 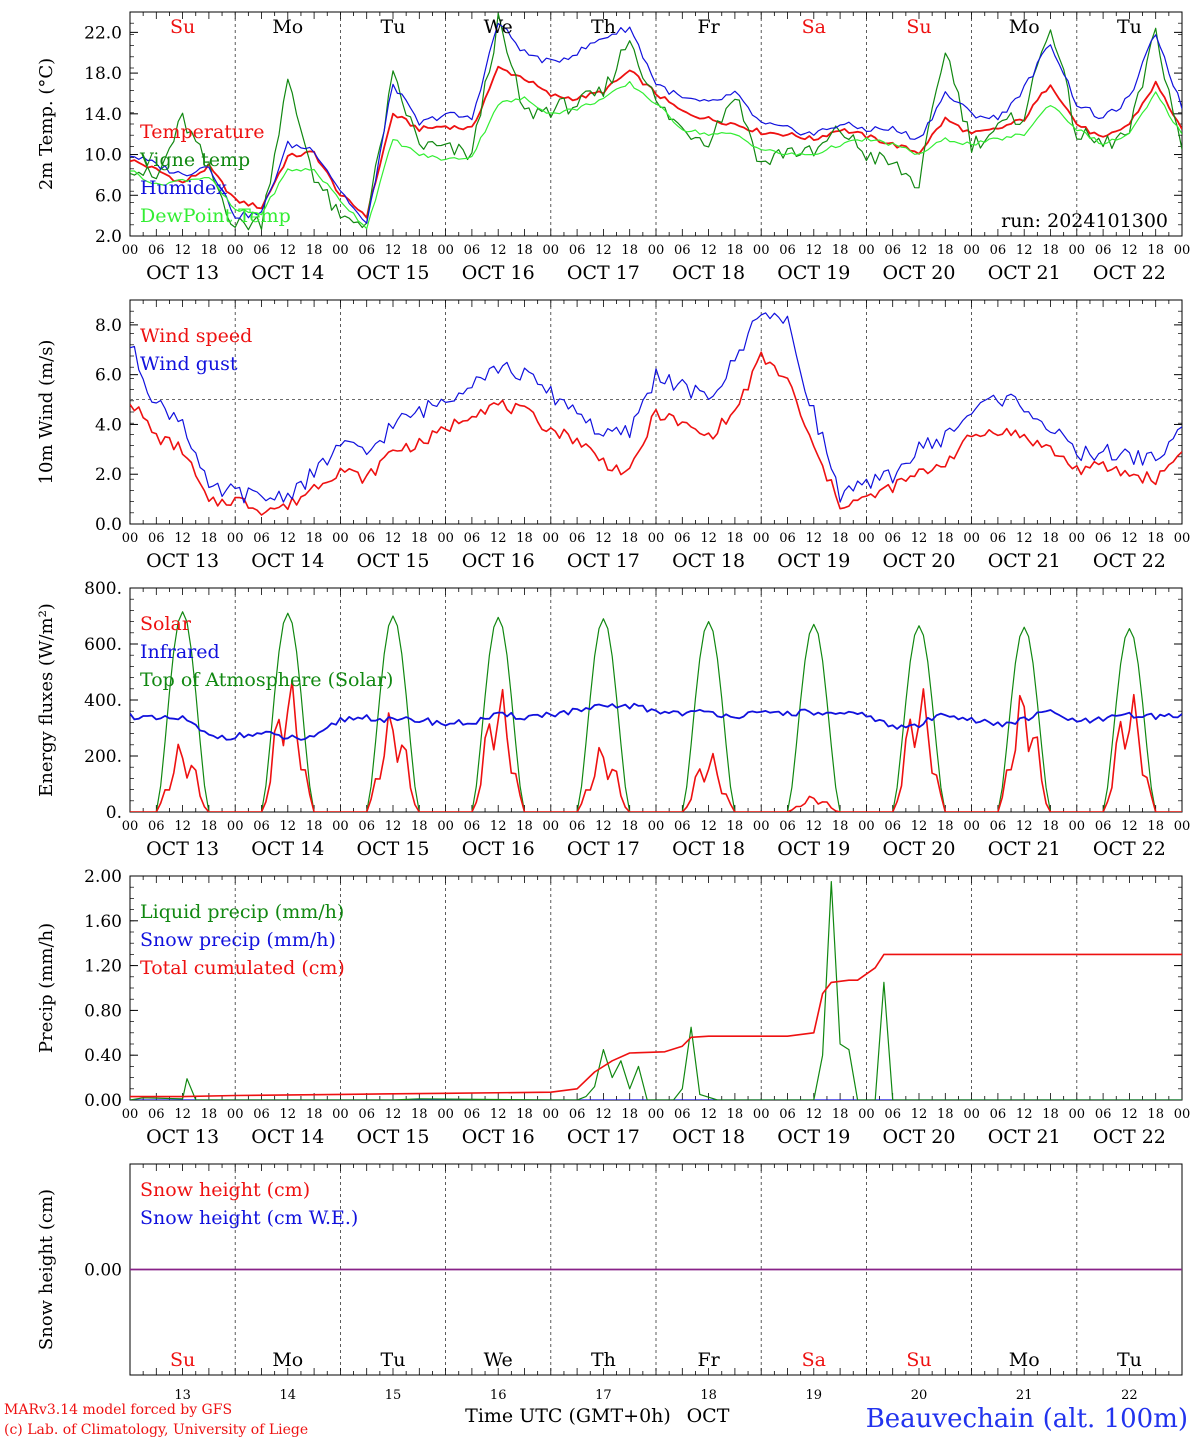 I want to click on legend-entry: Liquid precip (mm/h), so click(x=242, y=912).